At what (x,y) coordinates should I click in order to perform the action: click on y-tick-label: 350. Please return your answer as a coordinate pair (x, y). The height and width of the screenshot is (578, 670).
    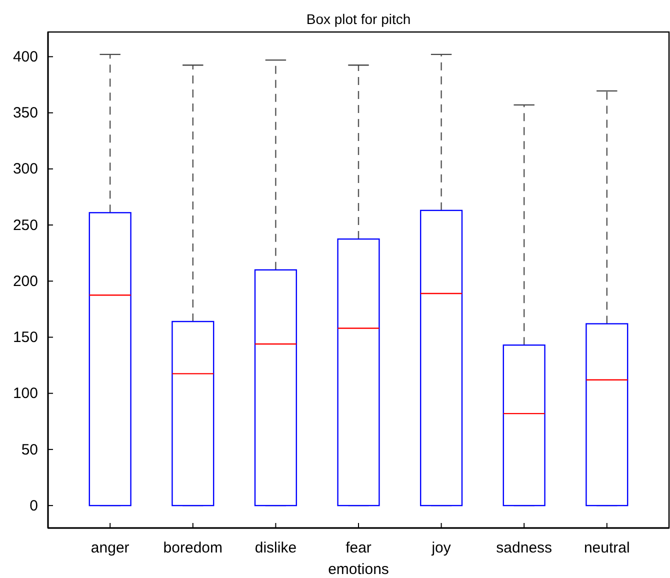
    Looking at the image, I should click on (25, 113).